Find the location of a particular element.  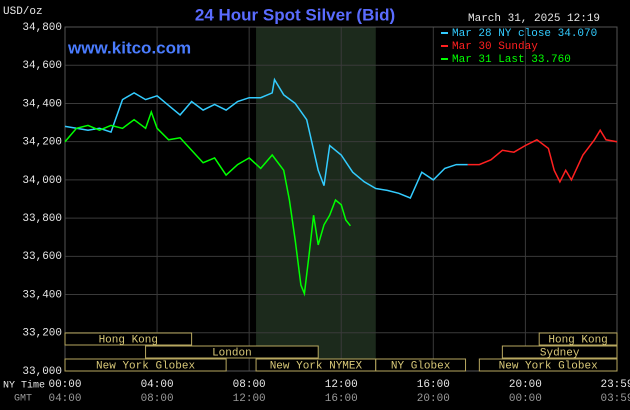

x2-tick-label: 08:00 is located at coordinates (157, 399).